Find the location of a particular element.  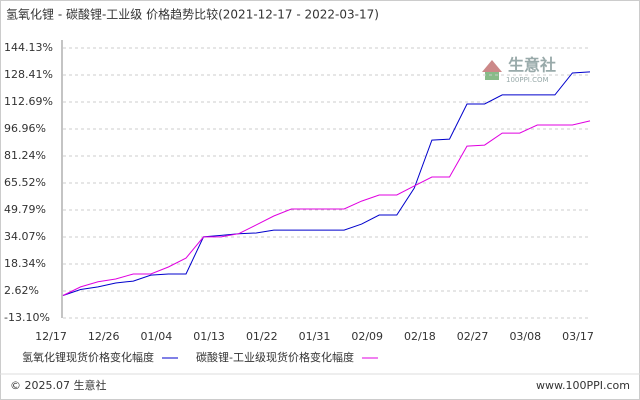

footer-right: www.100PPI.com is located at coordinates (583, 385).